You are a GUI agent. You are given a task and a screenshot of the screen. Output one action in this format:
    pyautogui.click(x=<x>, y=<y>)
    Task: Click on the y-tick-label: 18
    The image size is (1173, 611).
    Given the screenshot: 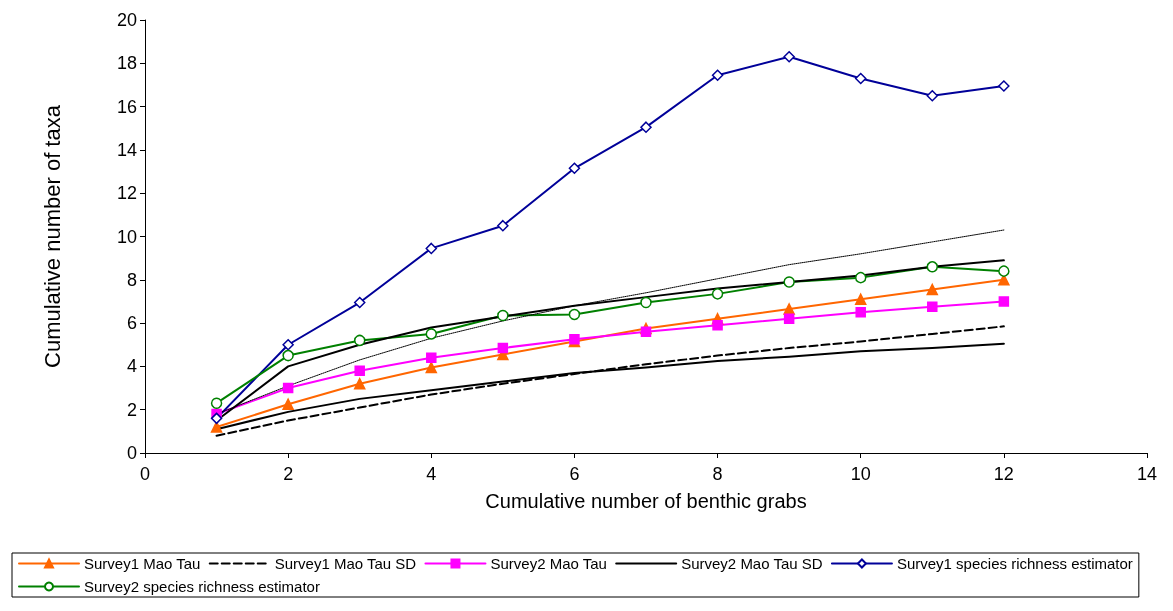 What is the action you would take?
    pyautogui.click(x=126, y=63)
    